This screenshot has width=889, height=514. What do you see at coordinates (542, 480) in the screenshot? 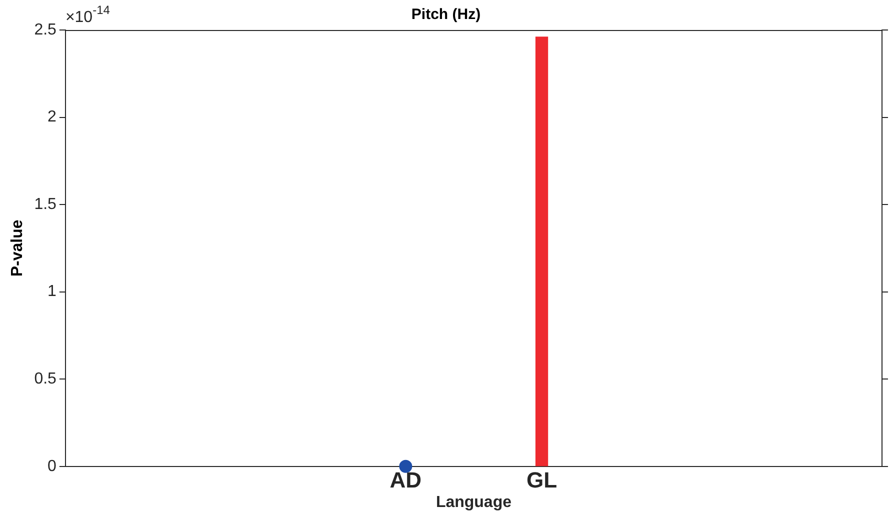
I see `x-tick-label: GL` at bounding box center [542, 480].